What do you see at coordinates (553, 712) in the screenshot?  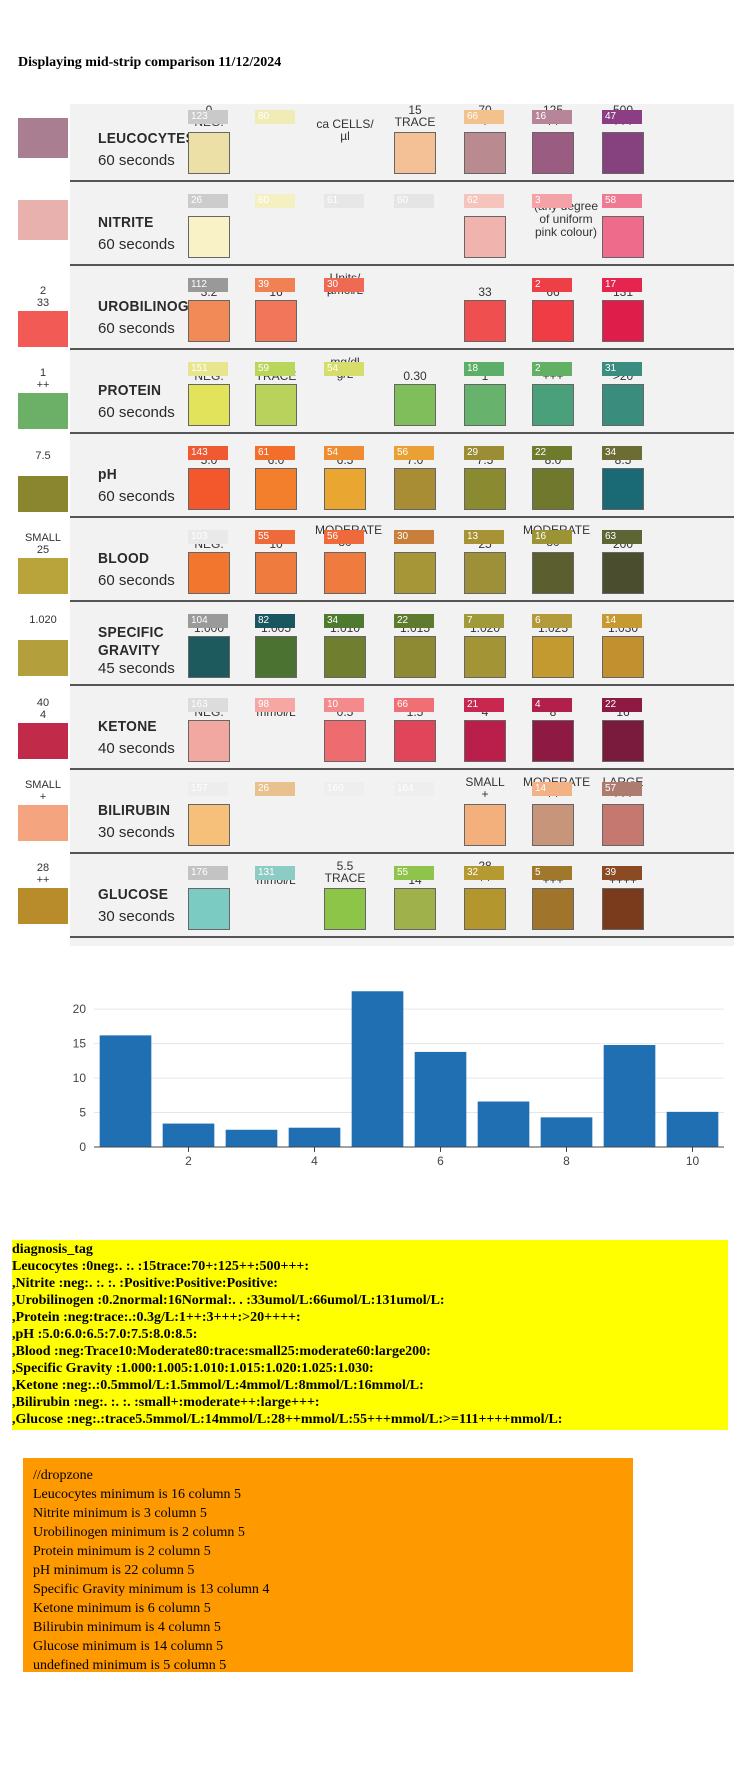 I see `reference-value: 8` at bounding box center [553, 712].